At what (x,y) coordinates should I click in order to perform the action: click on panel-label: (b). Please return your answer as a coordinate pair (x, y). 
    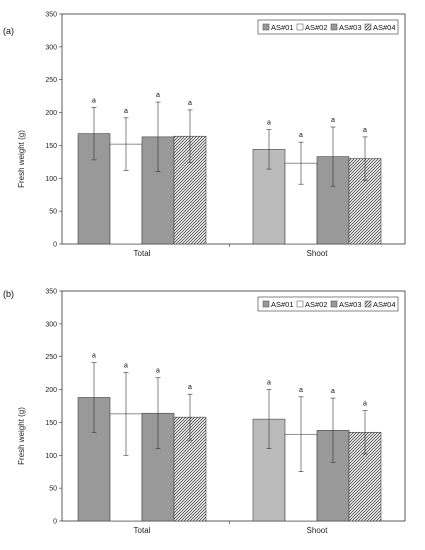
    Looking at the image, I should click on (8, 294).